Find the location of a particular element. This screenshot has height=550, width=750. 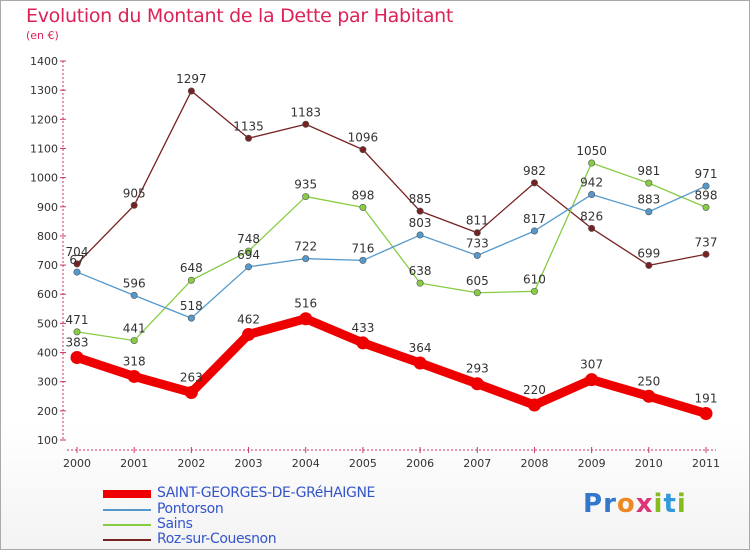

data-label-1: 817 is located at coordinates (534, 219).